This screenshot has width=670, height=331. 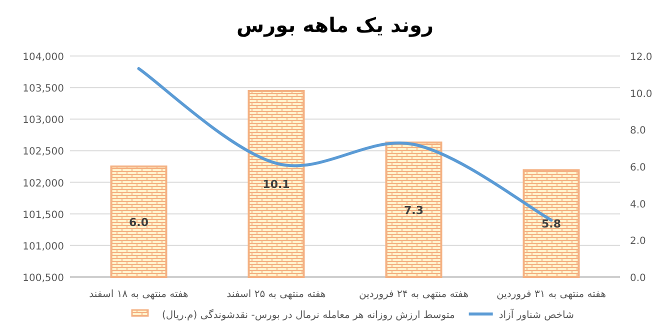 I want to click on legend-label: شاخص شناور آزاد, so click(x=536, y=314).